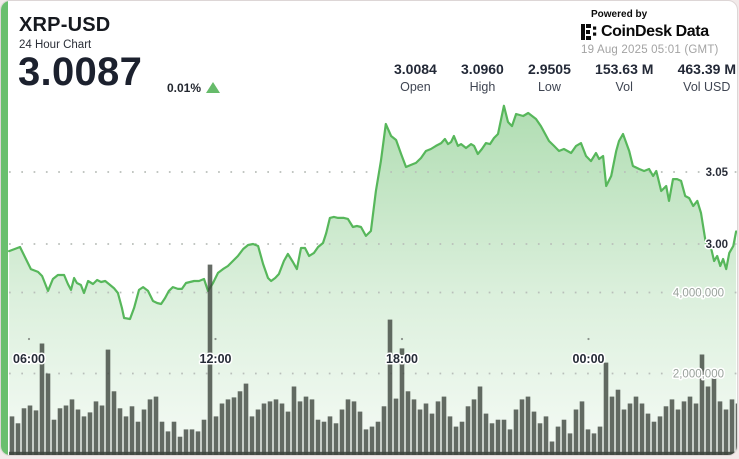 This screenshot has width=739, height=459. What do you see at coordinates (549, 87) in the screenshot?
I see `stat-label: Low` at bounding box center [549, 87].